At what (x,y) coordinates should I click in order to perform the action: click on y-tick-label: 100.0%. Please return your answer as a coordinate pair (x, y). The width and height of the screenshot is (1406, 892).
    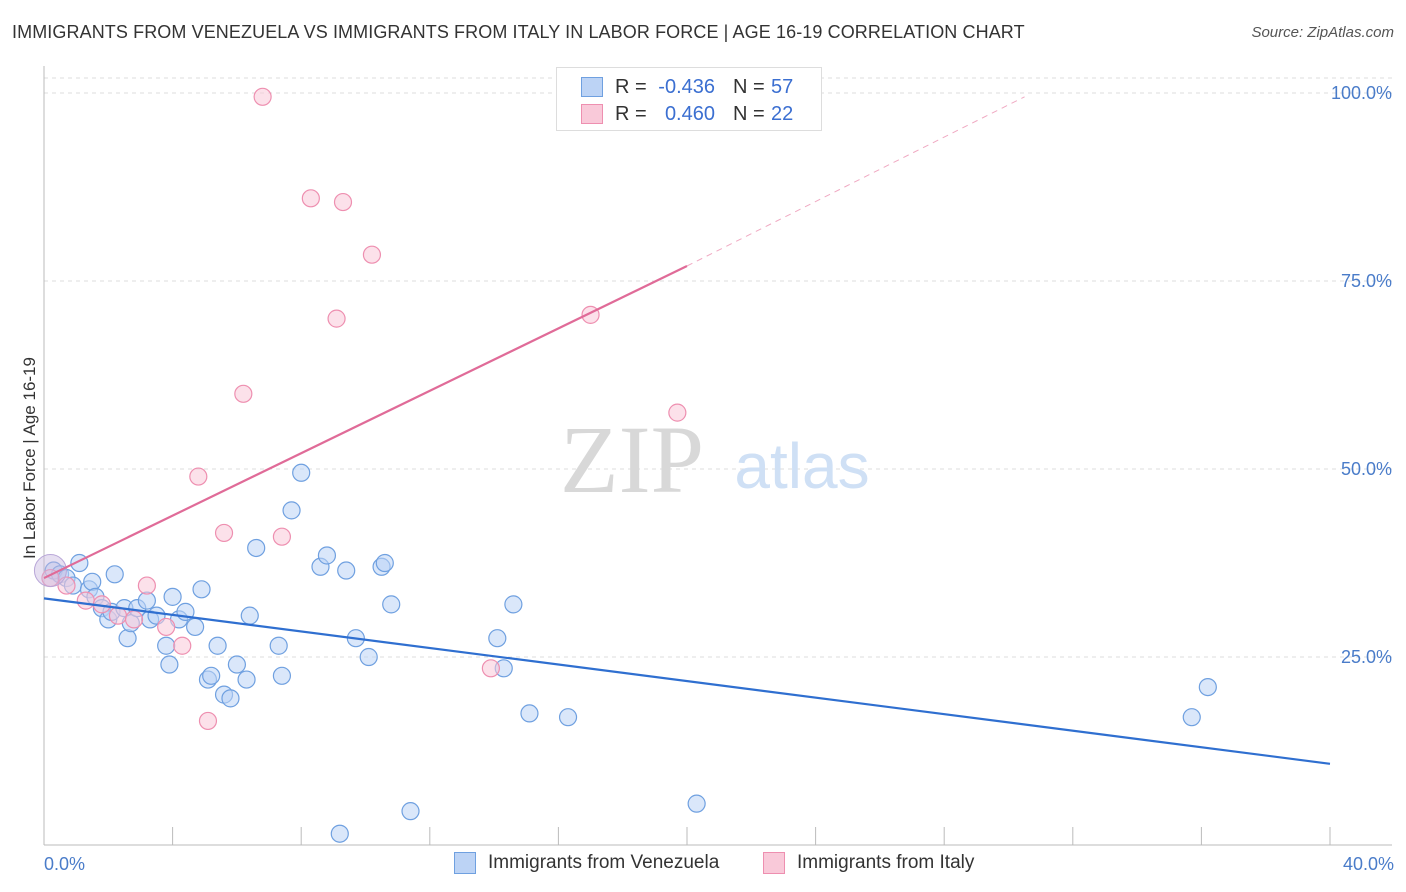
    Looking at the image, I should click on (1361, 93).